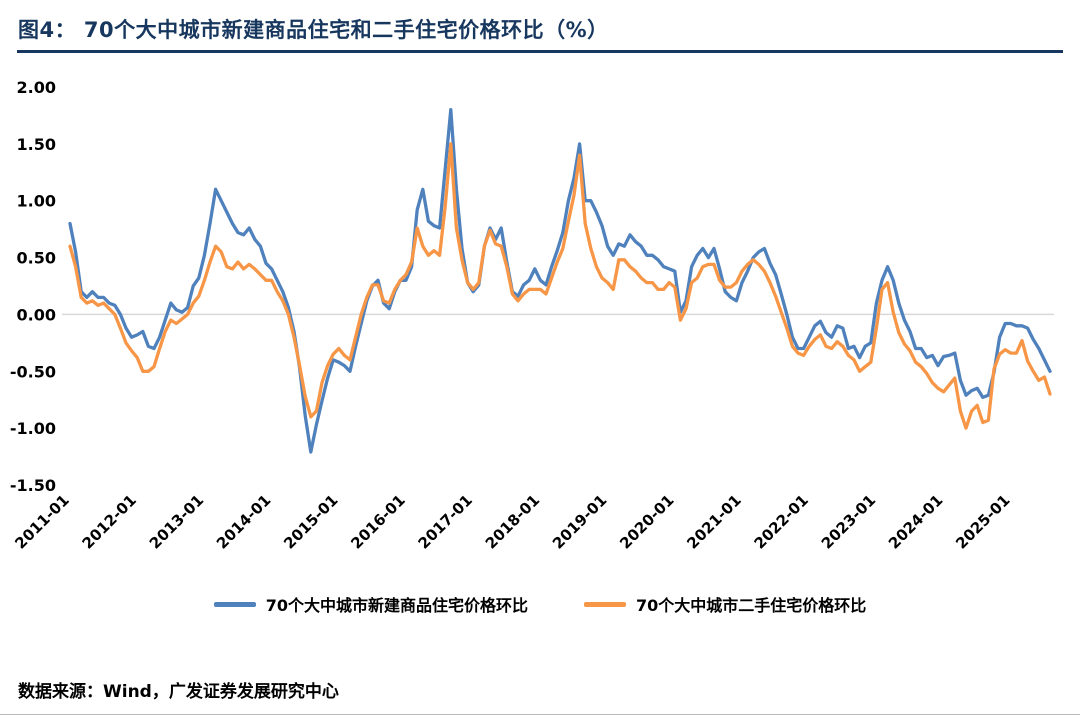 This screenshot has width=1080, height=718. Describe the element at coordinates (33, 485) in the screenshot. I see `svg-text: -1.50` at that location.